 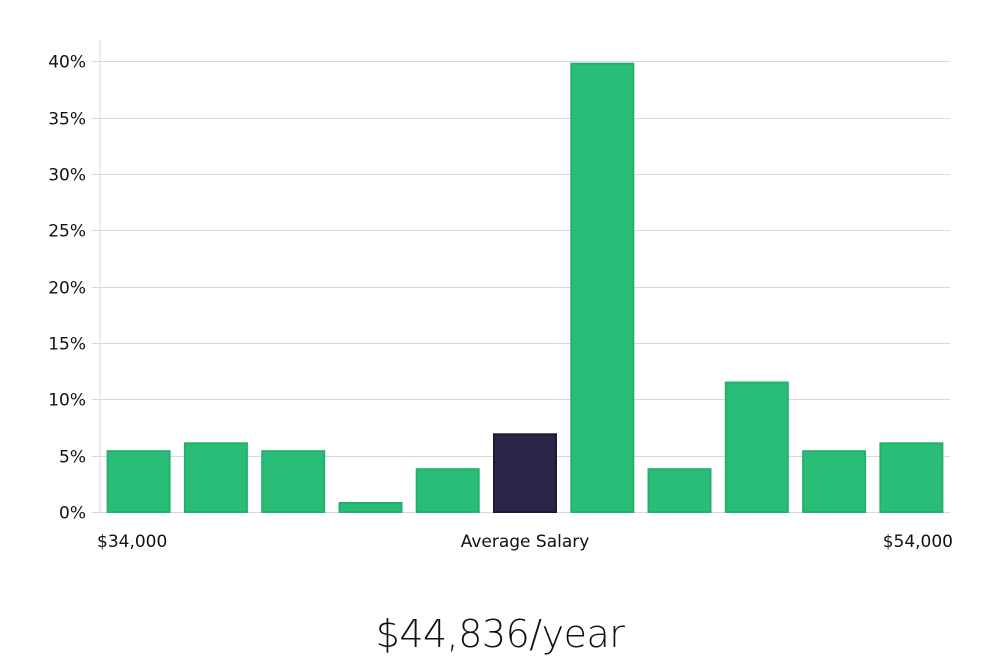 What do you see at coordinates (67, 345) in the screenshot?
I see `y-tick-label: 15%` at bounding box center [67, 345].